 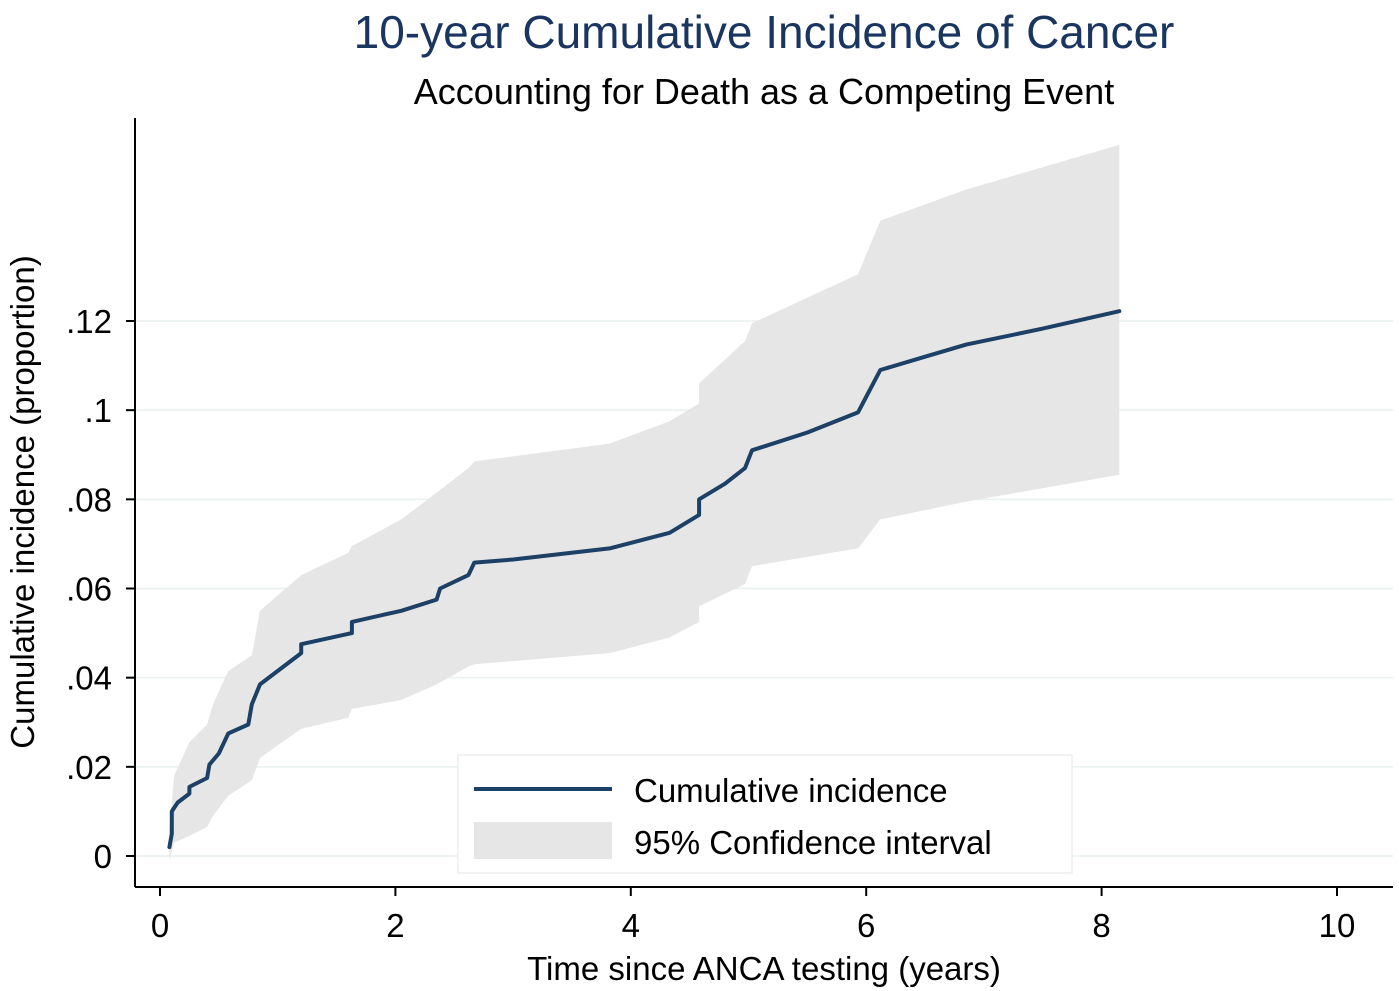 What do you see at coordinates (89, 589) in the screenshot?
I see `y-tick-label-3: .06` at bounding box center [89, 589].